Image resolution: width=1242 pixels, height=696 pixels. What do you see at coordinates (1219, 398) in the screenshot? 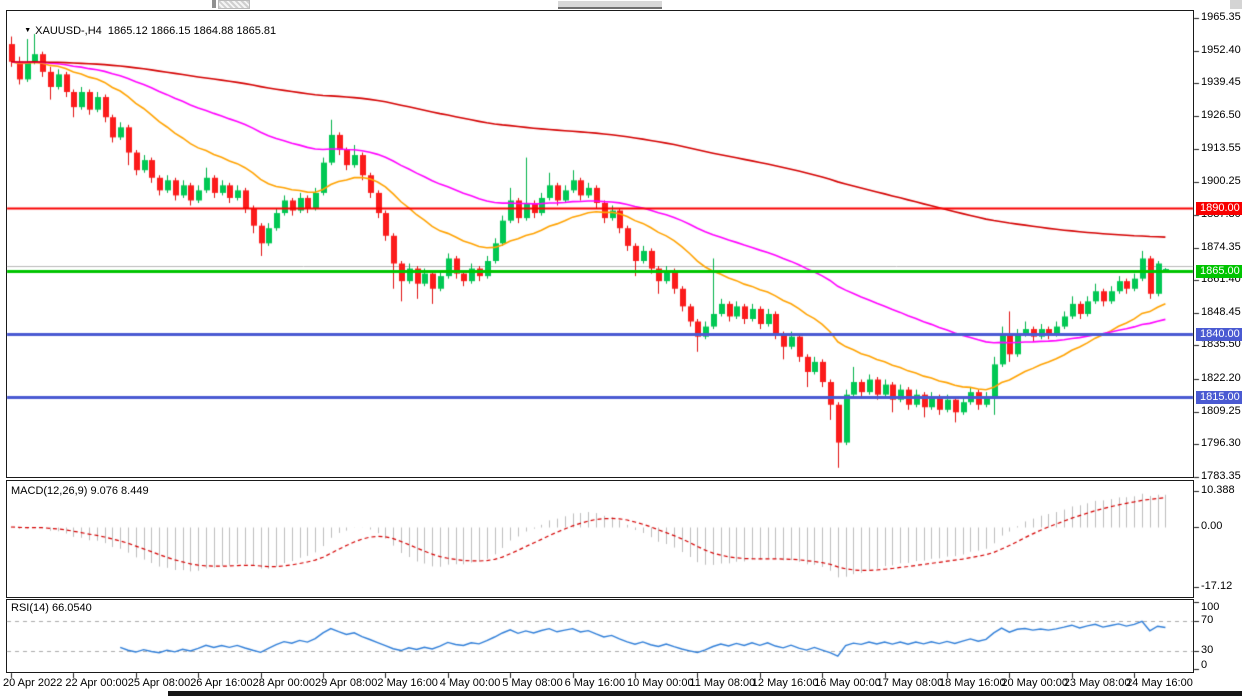
I see `price-level-flag: 1815.00` at bounding box center [1219, 398].